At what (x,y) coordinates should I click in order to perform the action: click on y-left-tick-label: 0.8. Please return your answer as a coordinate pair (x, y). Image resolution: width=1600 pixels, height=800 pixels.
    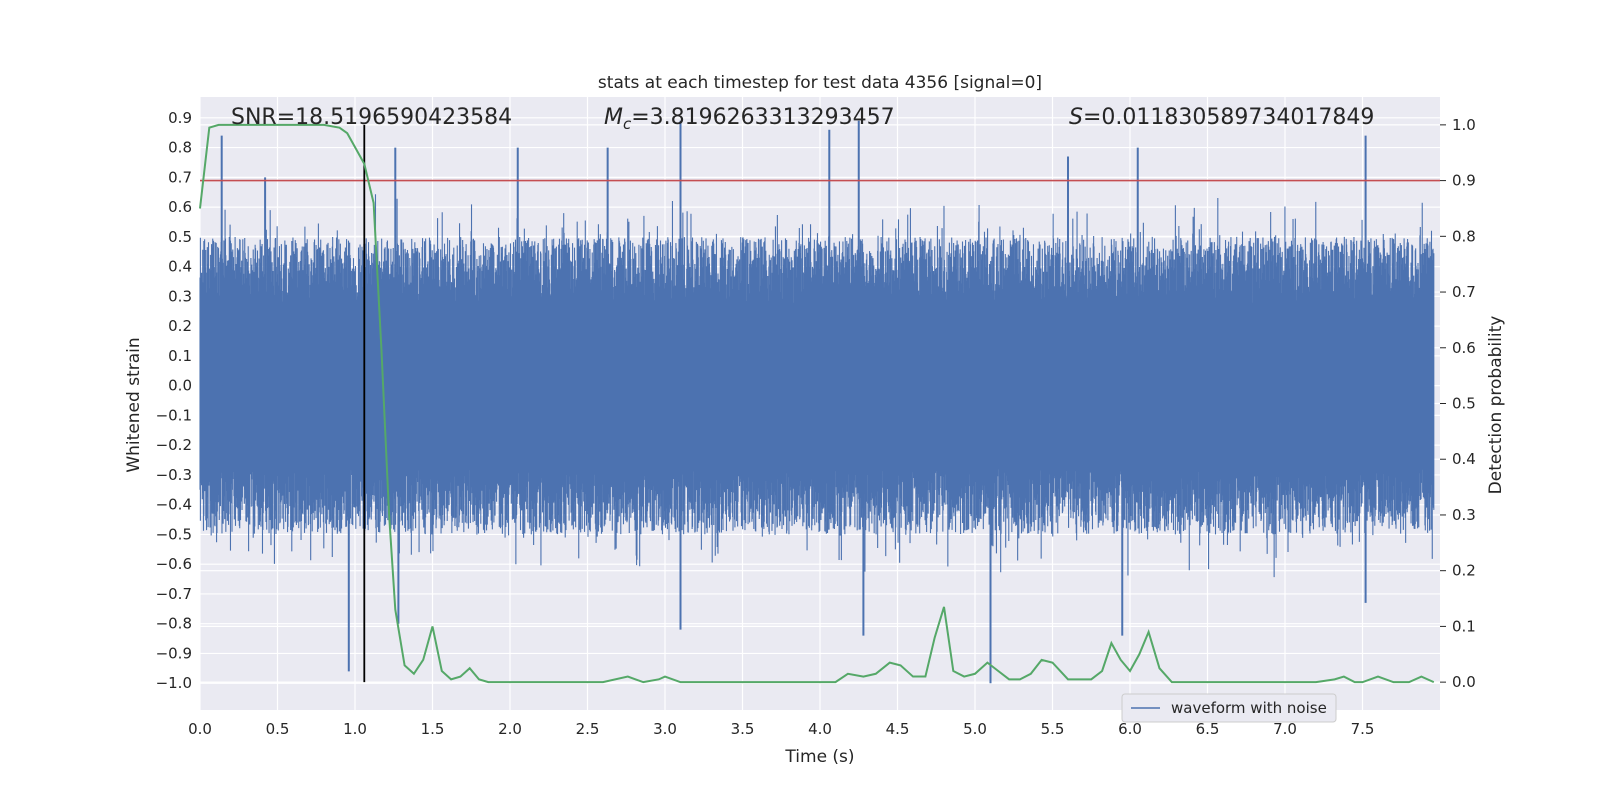
    Looking at the image, I should click on (180, 148).